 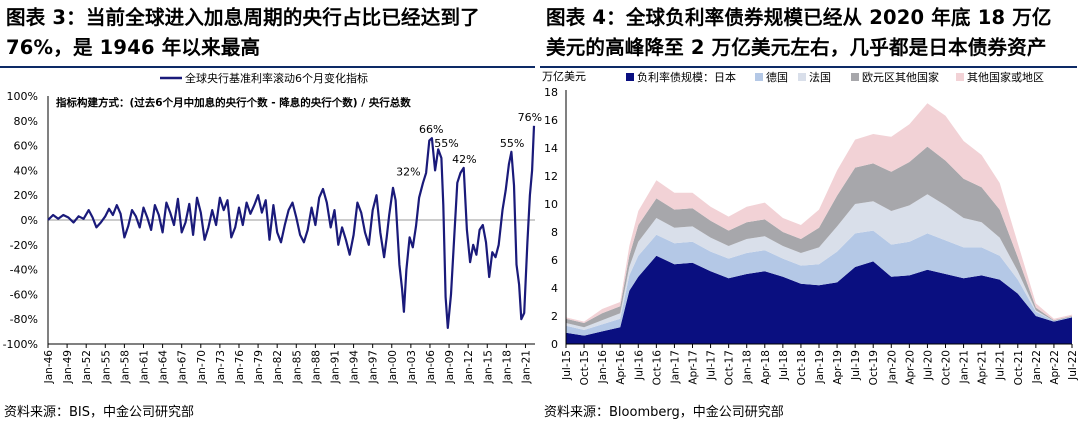 I want to click on y-tick-label: 4, so click(x=554, y=288).